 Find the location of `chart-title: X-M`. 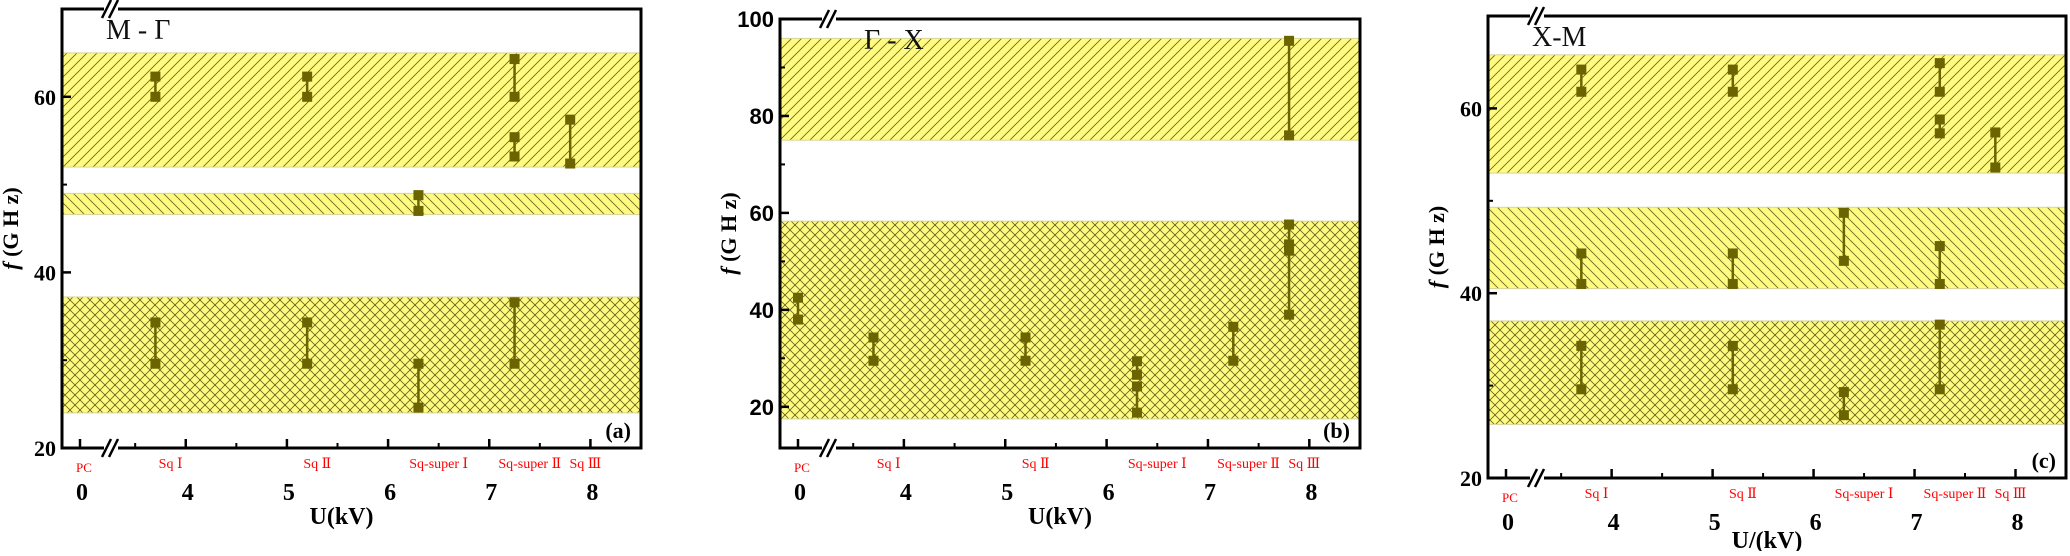

chart-title: X-M is located at coordinates (1559, 37).